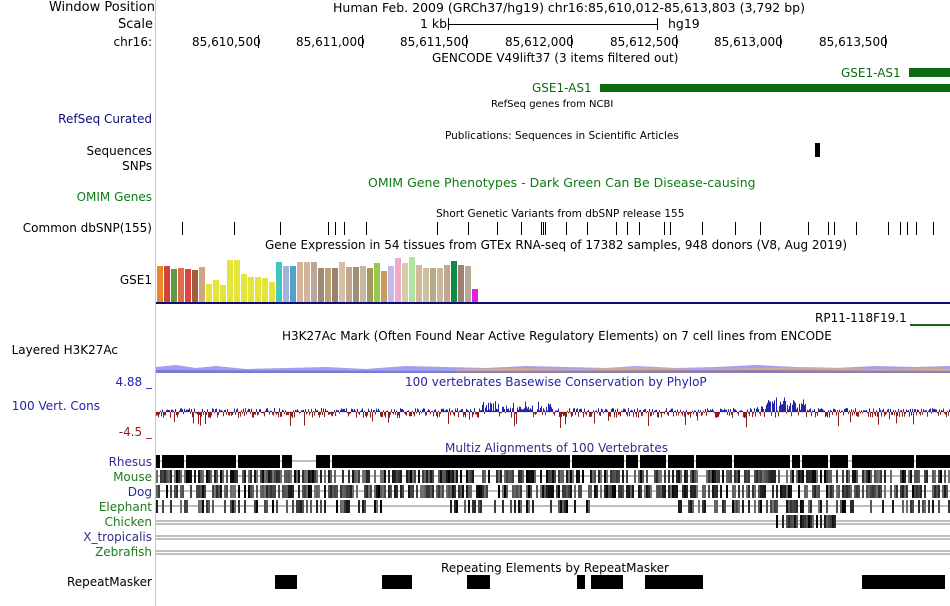  Describe the element at coordinates (117, 537) in the screenshot. I see `species-xtropicalis: X_tropicalis` at that location.